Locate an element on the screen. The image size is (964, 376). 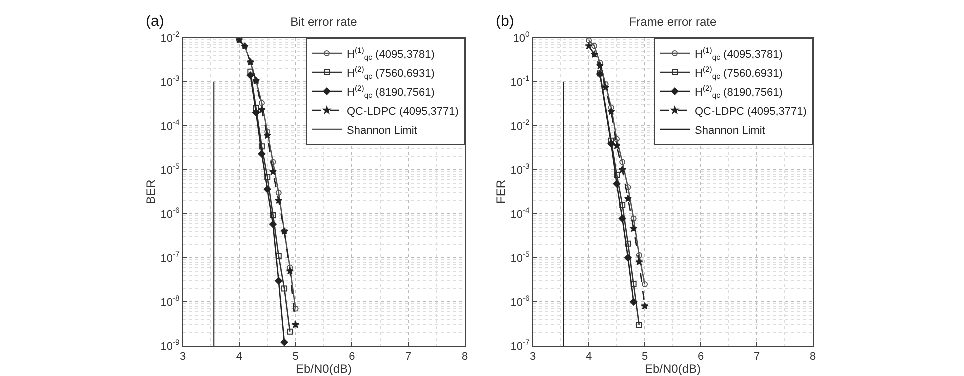
y-axis-title: BER is located at coordinates (151, 191).